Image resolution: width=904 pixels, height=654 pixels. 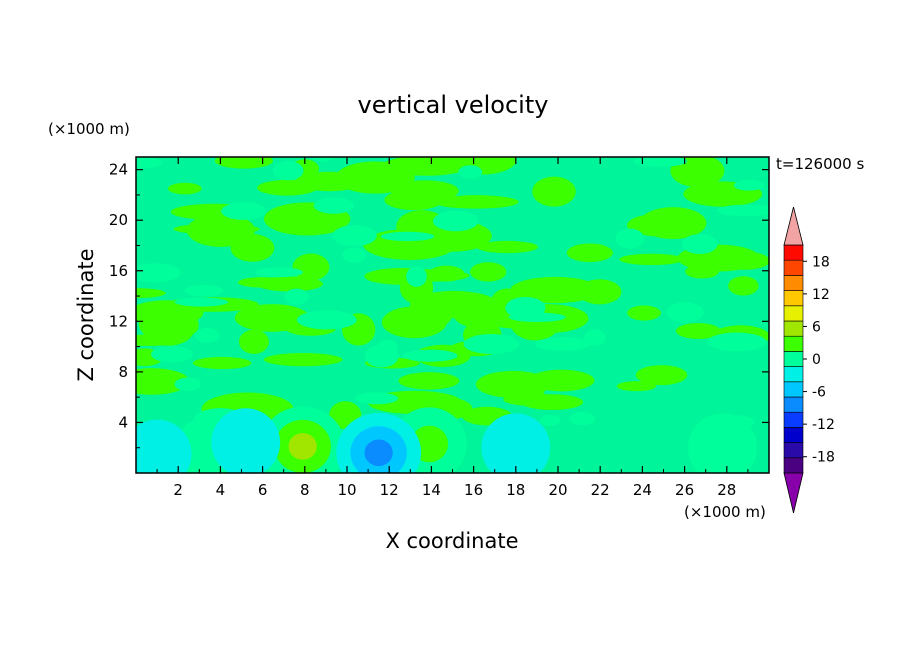 What do you see at coordinates (821, 262) in the screenshot?
I see `colorbar-tick-label: 18` at bounding box center [821, 262].